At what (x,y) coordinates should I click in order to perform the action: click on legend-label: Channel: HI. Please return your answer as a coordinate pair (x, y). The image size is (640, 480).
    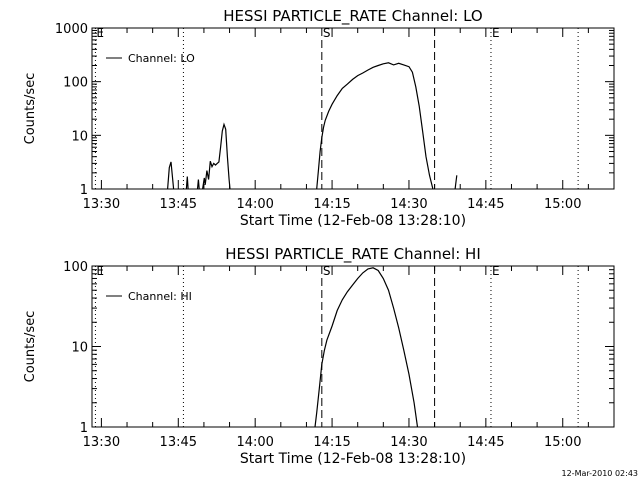
    Looking at the image, I should click on (160, 296).